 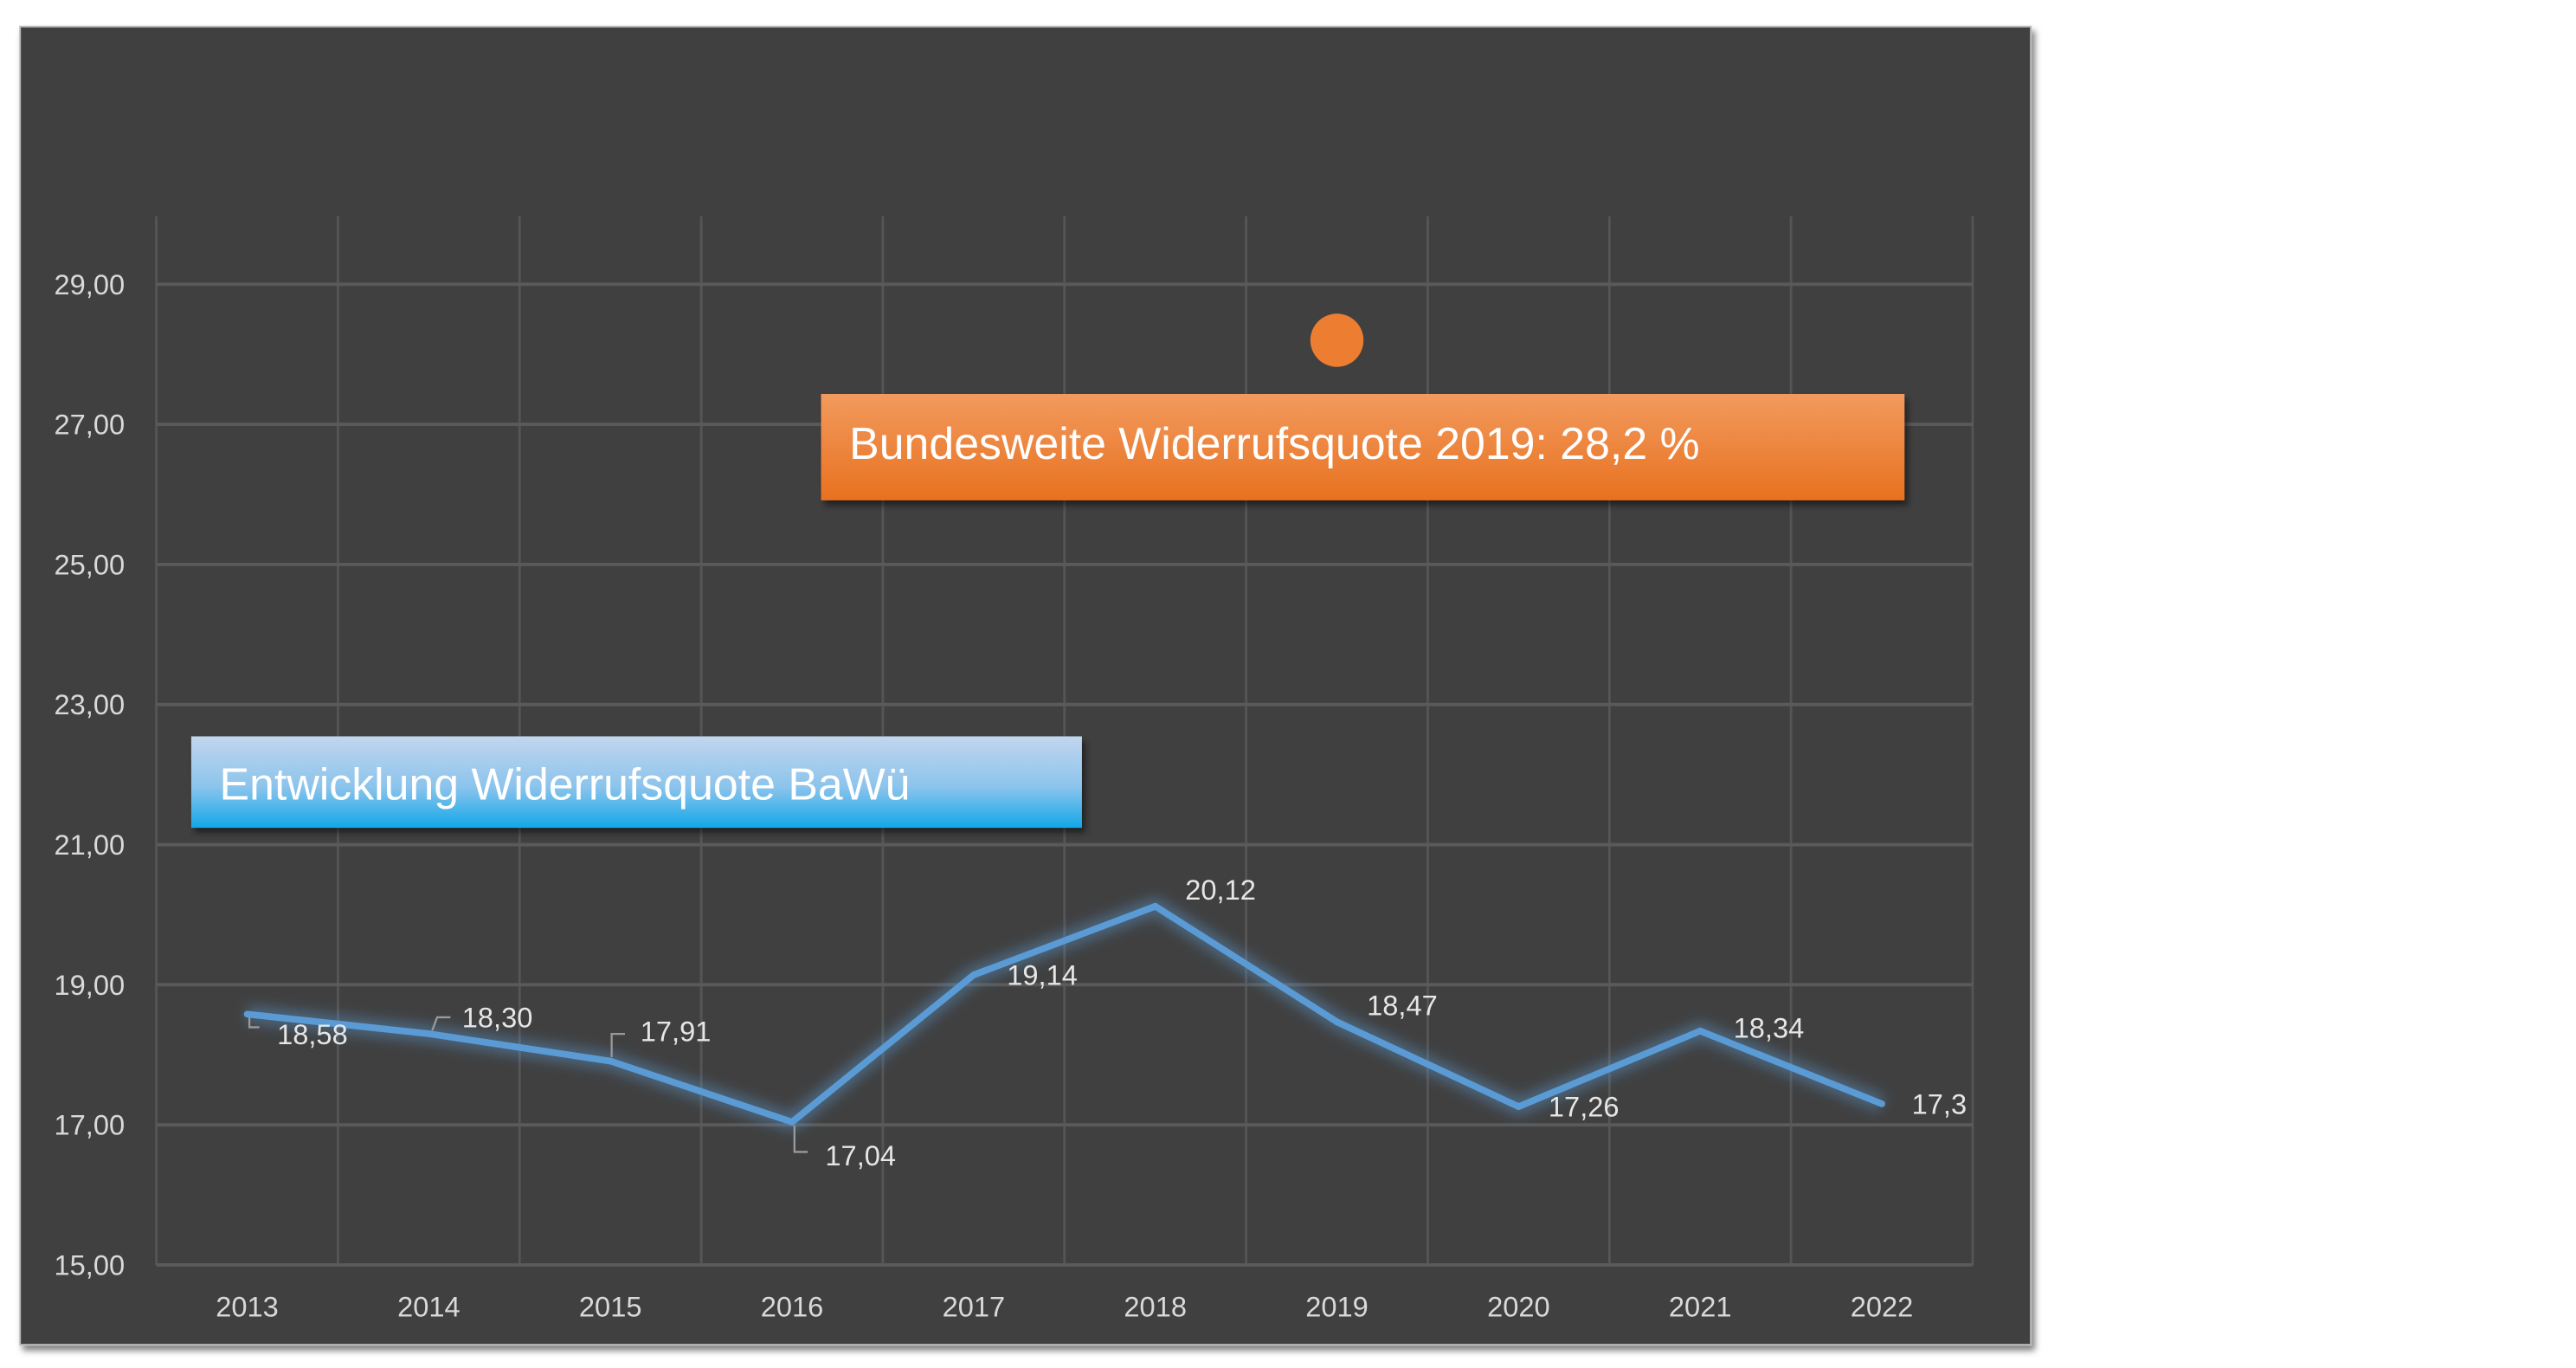 I want to click on y-tick-label: 19,00, so click(x=89, y=985).